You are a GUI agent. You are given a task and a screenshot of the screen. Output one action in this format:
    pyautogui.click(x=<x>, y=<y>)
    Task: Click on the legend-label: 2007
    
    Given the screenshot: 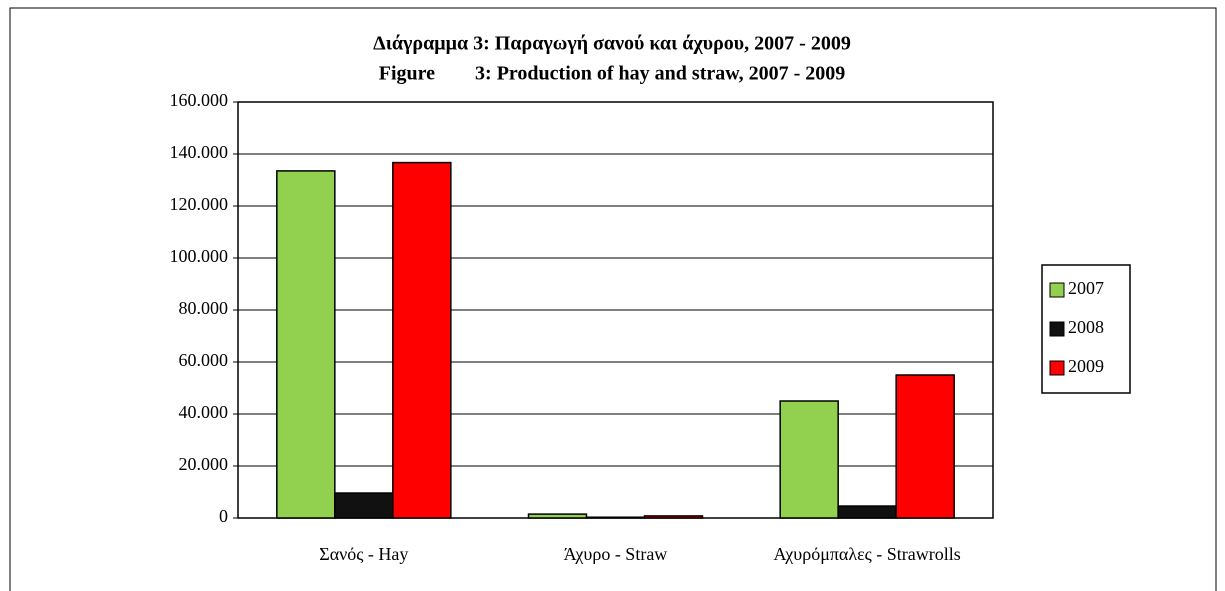 What is the action you would take?
    pyautogui.click(x=1086, y=288)
    